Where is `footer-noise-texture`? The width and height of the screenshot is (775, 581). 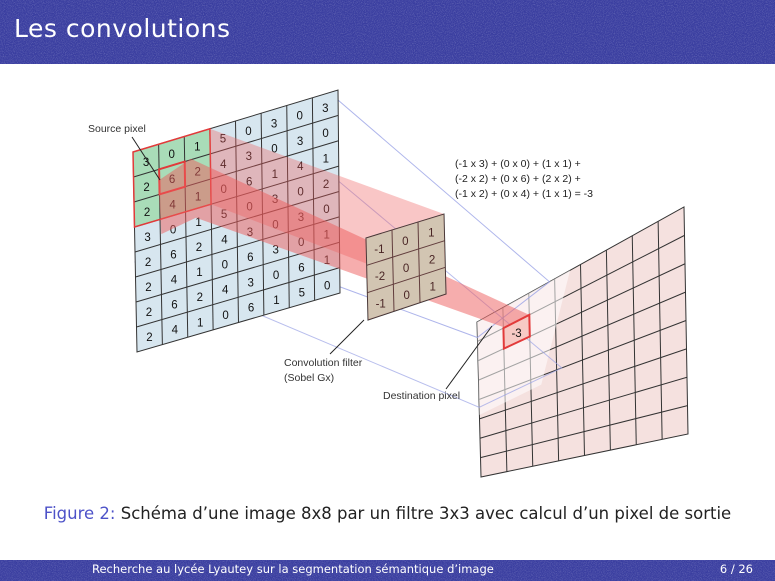
footer-noise-texture is located at coordinates (387, 570).